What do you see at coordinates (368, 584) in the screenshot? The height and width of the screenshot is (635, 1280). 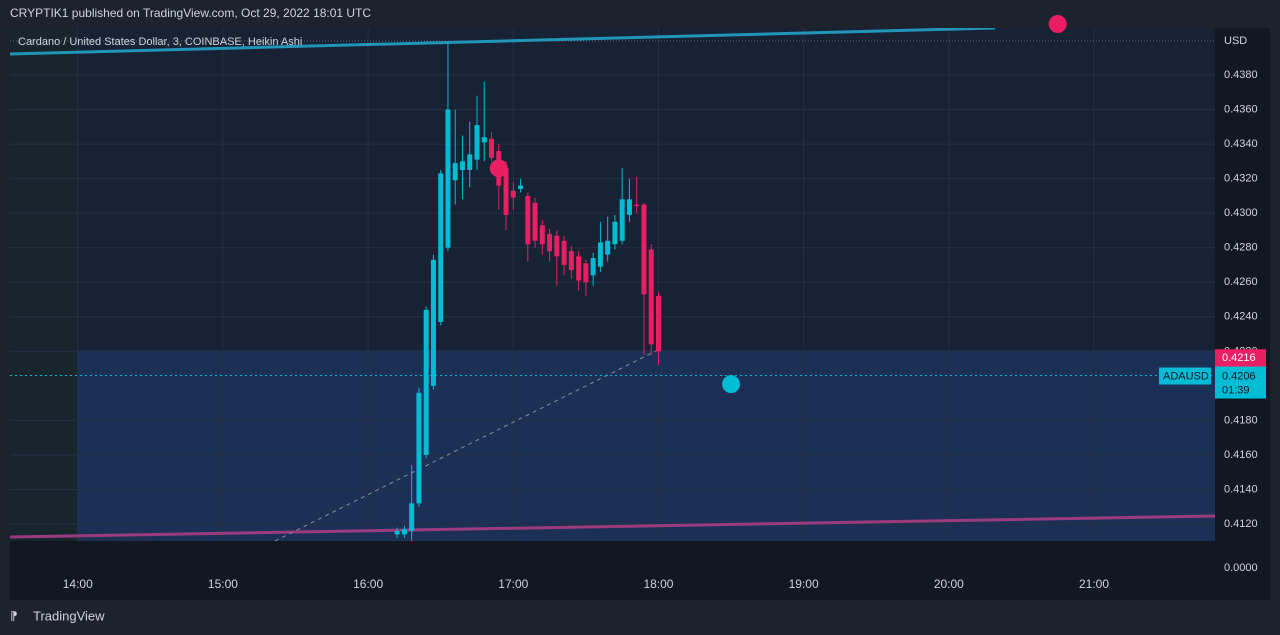 I see `x-tick-label: 16:00` at bounding box center [368, 584].